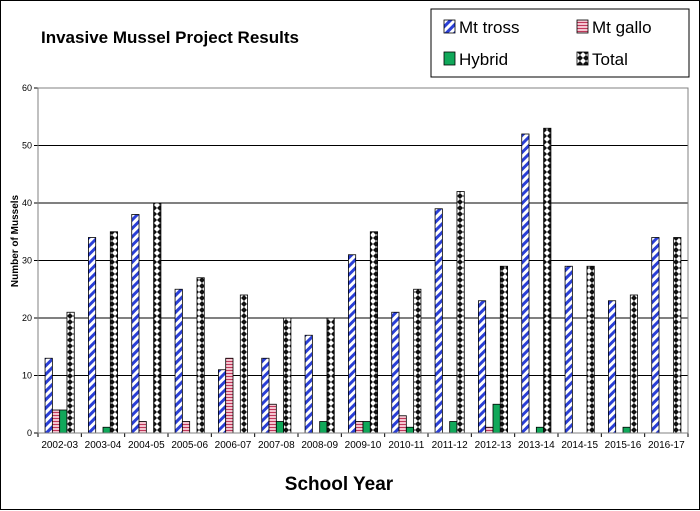 The image size is (700, 511). What do you see at coordinates (27, 203) in the screenshot?
I see `y-tick-label: 40` at bounding box center [27, 203].